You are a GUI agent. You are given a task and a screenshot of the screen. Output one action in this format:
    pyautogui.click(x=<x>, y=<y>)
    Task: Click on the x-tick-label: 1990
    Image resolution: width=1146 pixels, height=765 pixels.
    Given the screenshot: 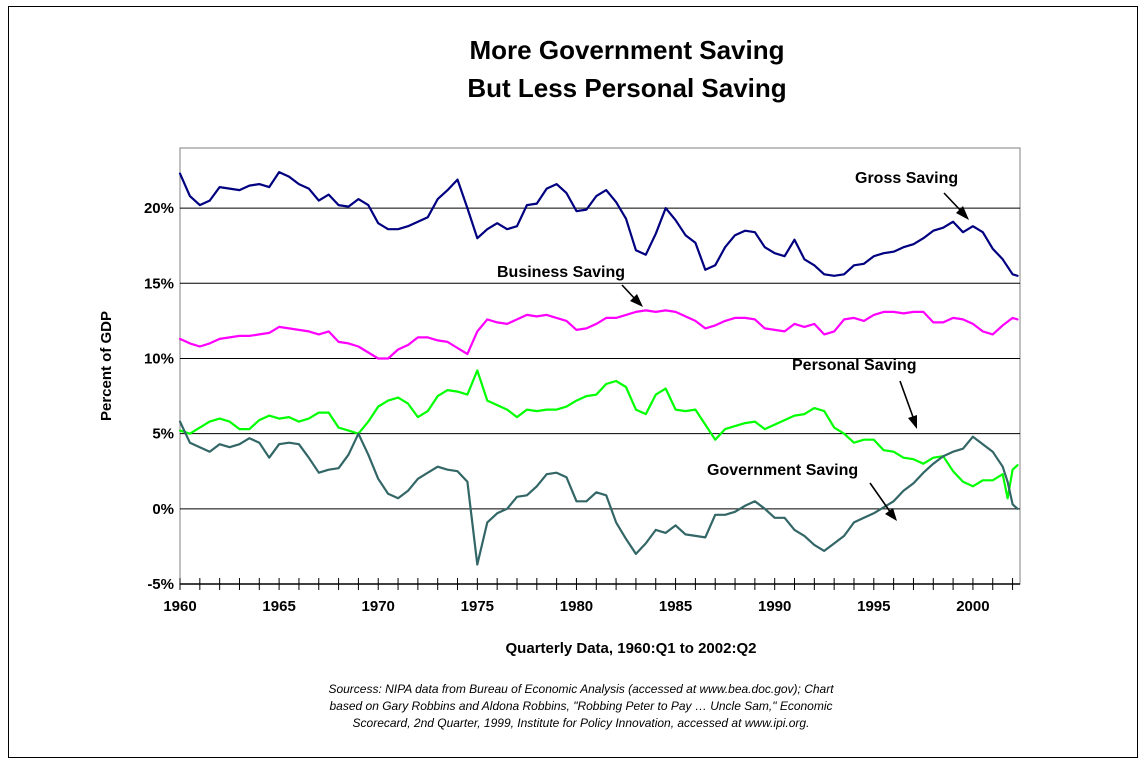 What is the action you would take?
    pyautogui.click(x=774, y=606)
    